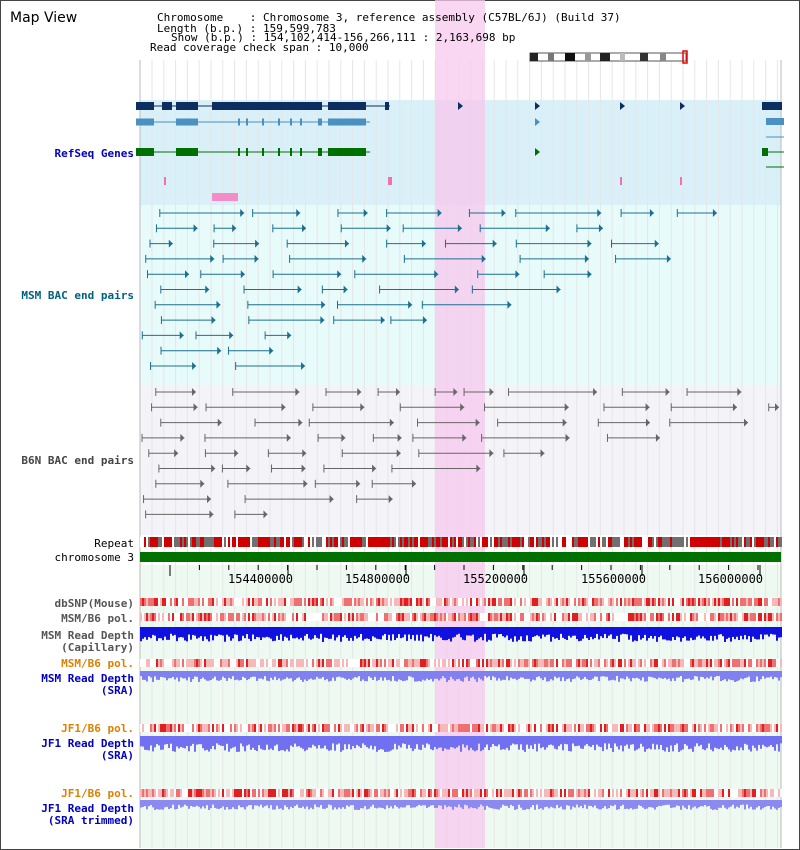  Describe the element at coordinates (87, 808) in the screenshot. I see `track-label-jf1-trimmed-depth: JF1 Read Depth` at that location.